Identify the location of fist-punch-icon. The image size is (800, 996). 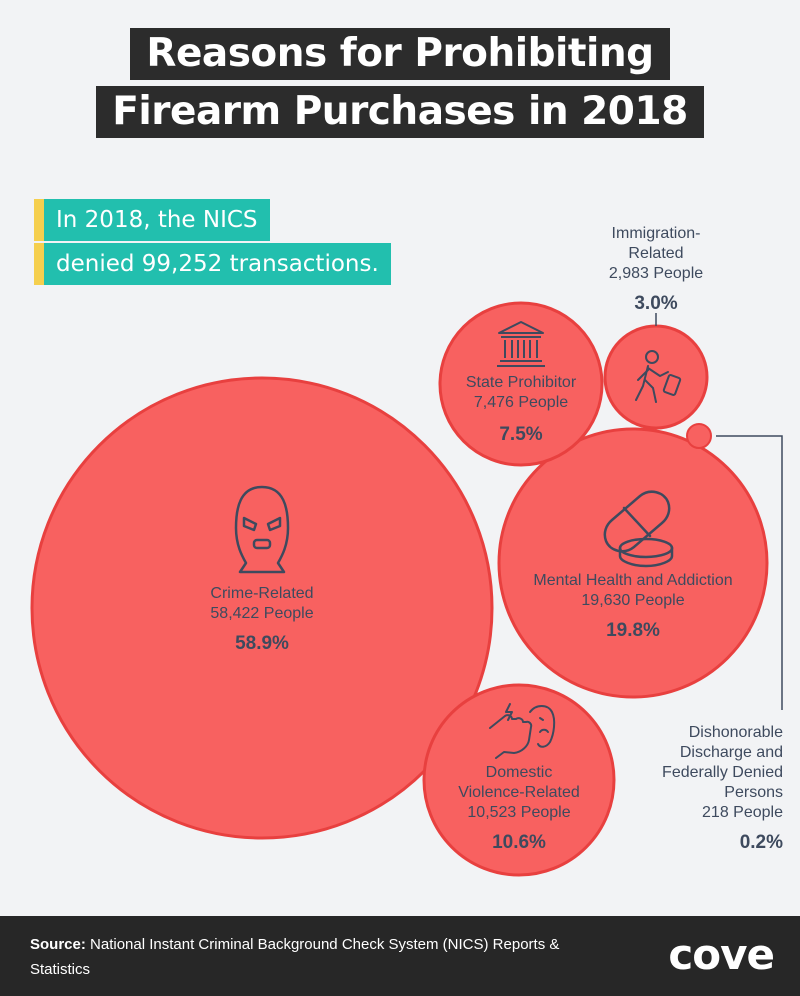
(522, 731).